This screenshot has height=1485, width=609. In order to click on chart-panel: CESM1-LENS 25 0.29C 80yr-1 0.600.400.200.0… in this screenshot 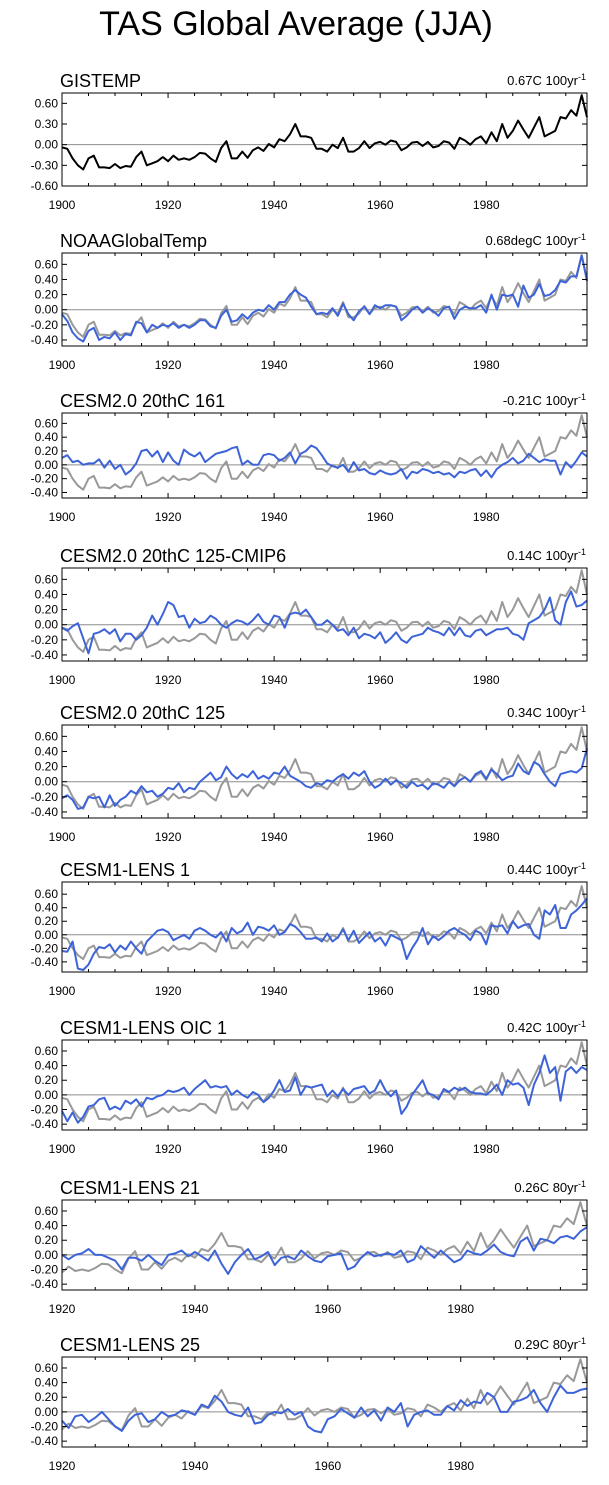, I will do `click(309, 1404)`.